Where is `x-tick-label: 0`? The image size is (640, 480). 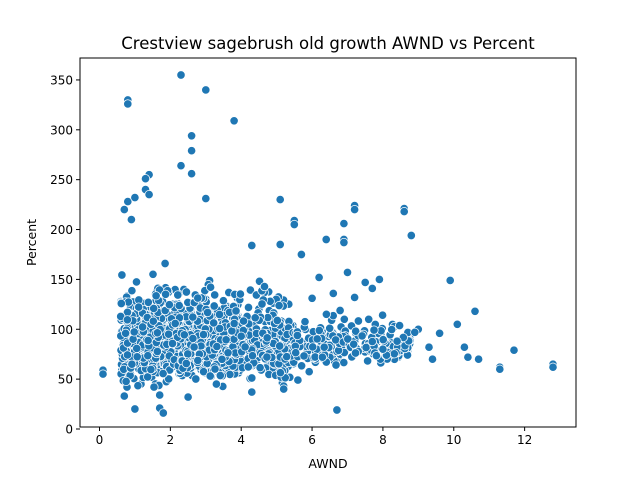
x-tick-label: 0 is located at coordinates (100, 440).